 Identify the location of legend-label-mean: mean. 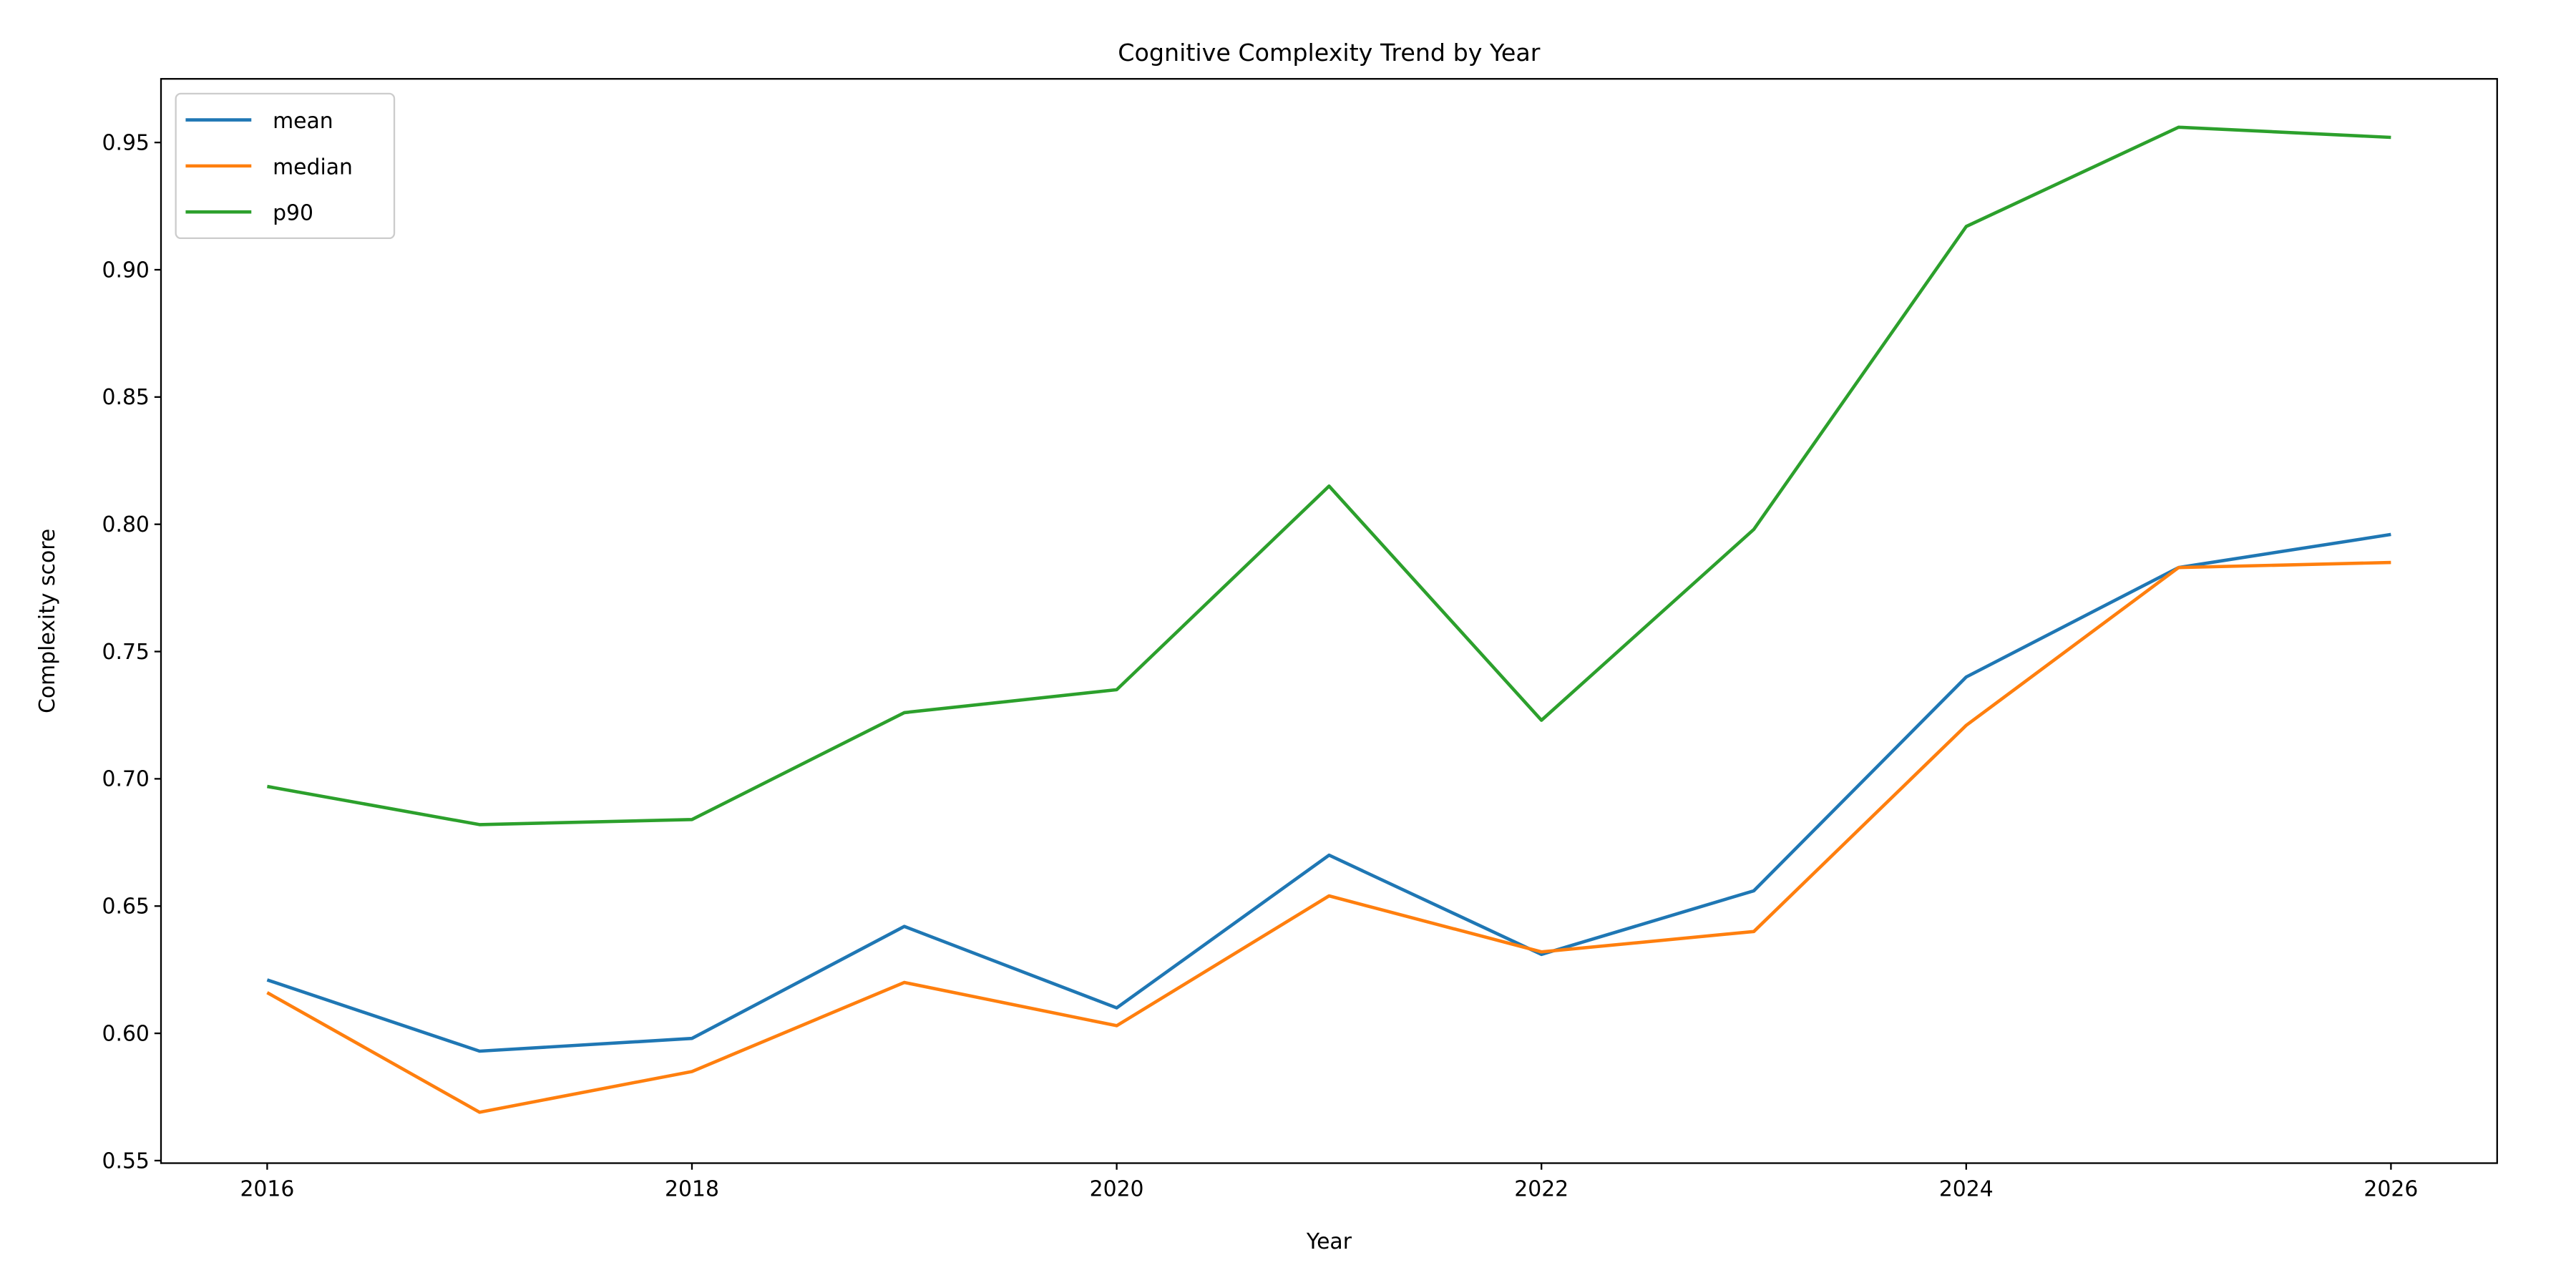
(303, 122).